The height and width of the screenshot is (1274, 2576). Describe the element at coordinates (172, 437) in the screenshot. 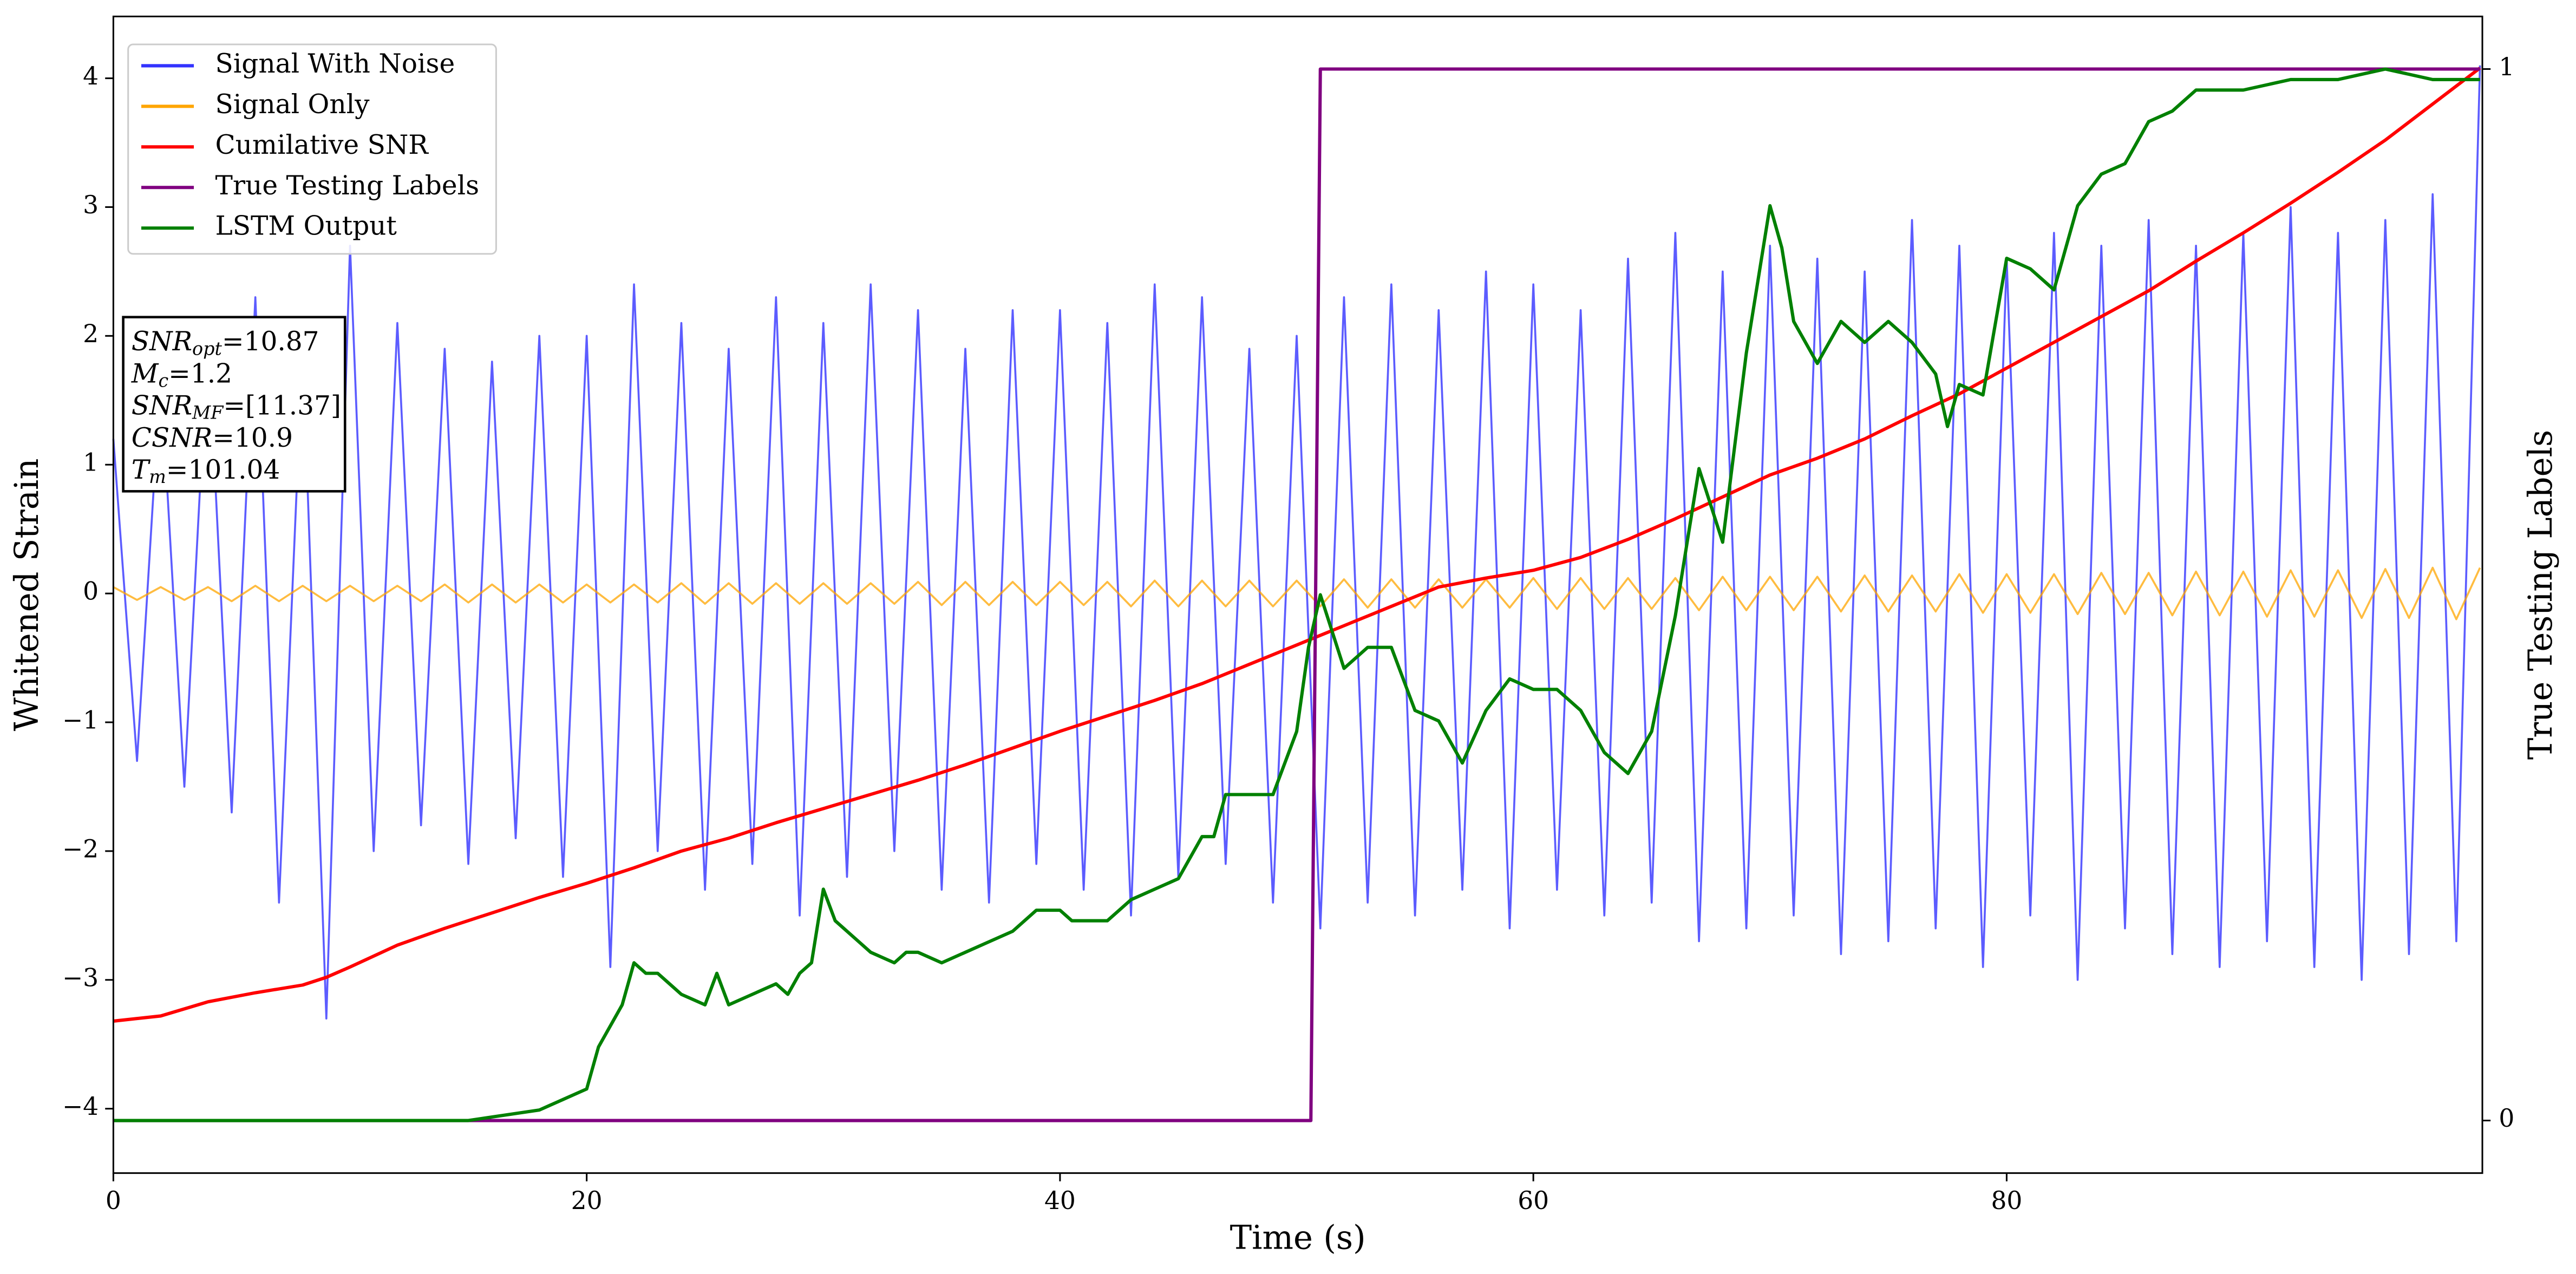

I see `annotation-symbol: CSNR` at that location.